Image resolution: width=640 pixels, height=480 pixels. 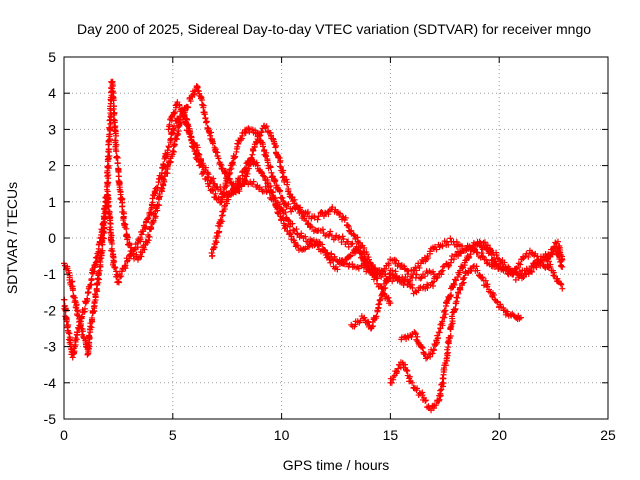 I want to click on series-track-g, so click(x=457, y=287).